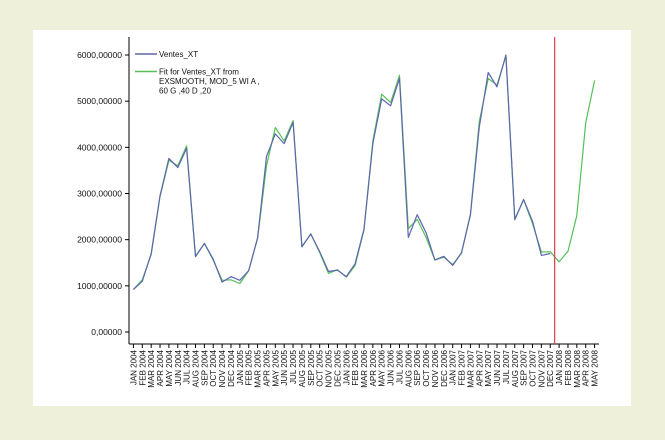 The height and width of the screenshot is (440, 665). What do you see at coordinates (408, 368) in the screenshot?
I see `x-tick-label: AUG 2006` at bounding box center [408, 368].